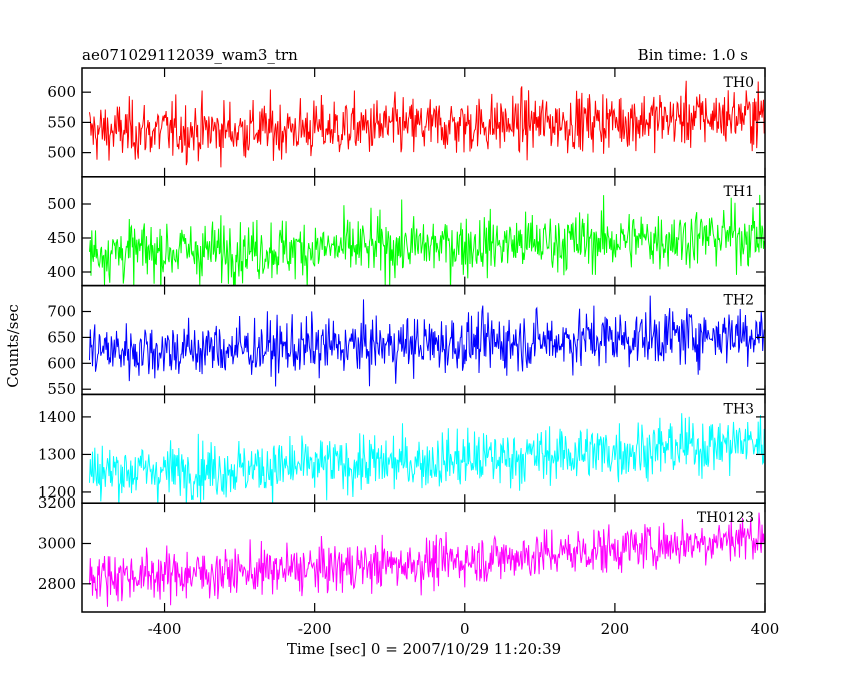  What do you see at coordinates (315, 629) in the screenshot?
I see `x-tick-label: -200` at bounding box center [315, 629].